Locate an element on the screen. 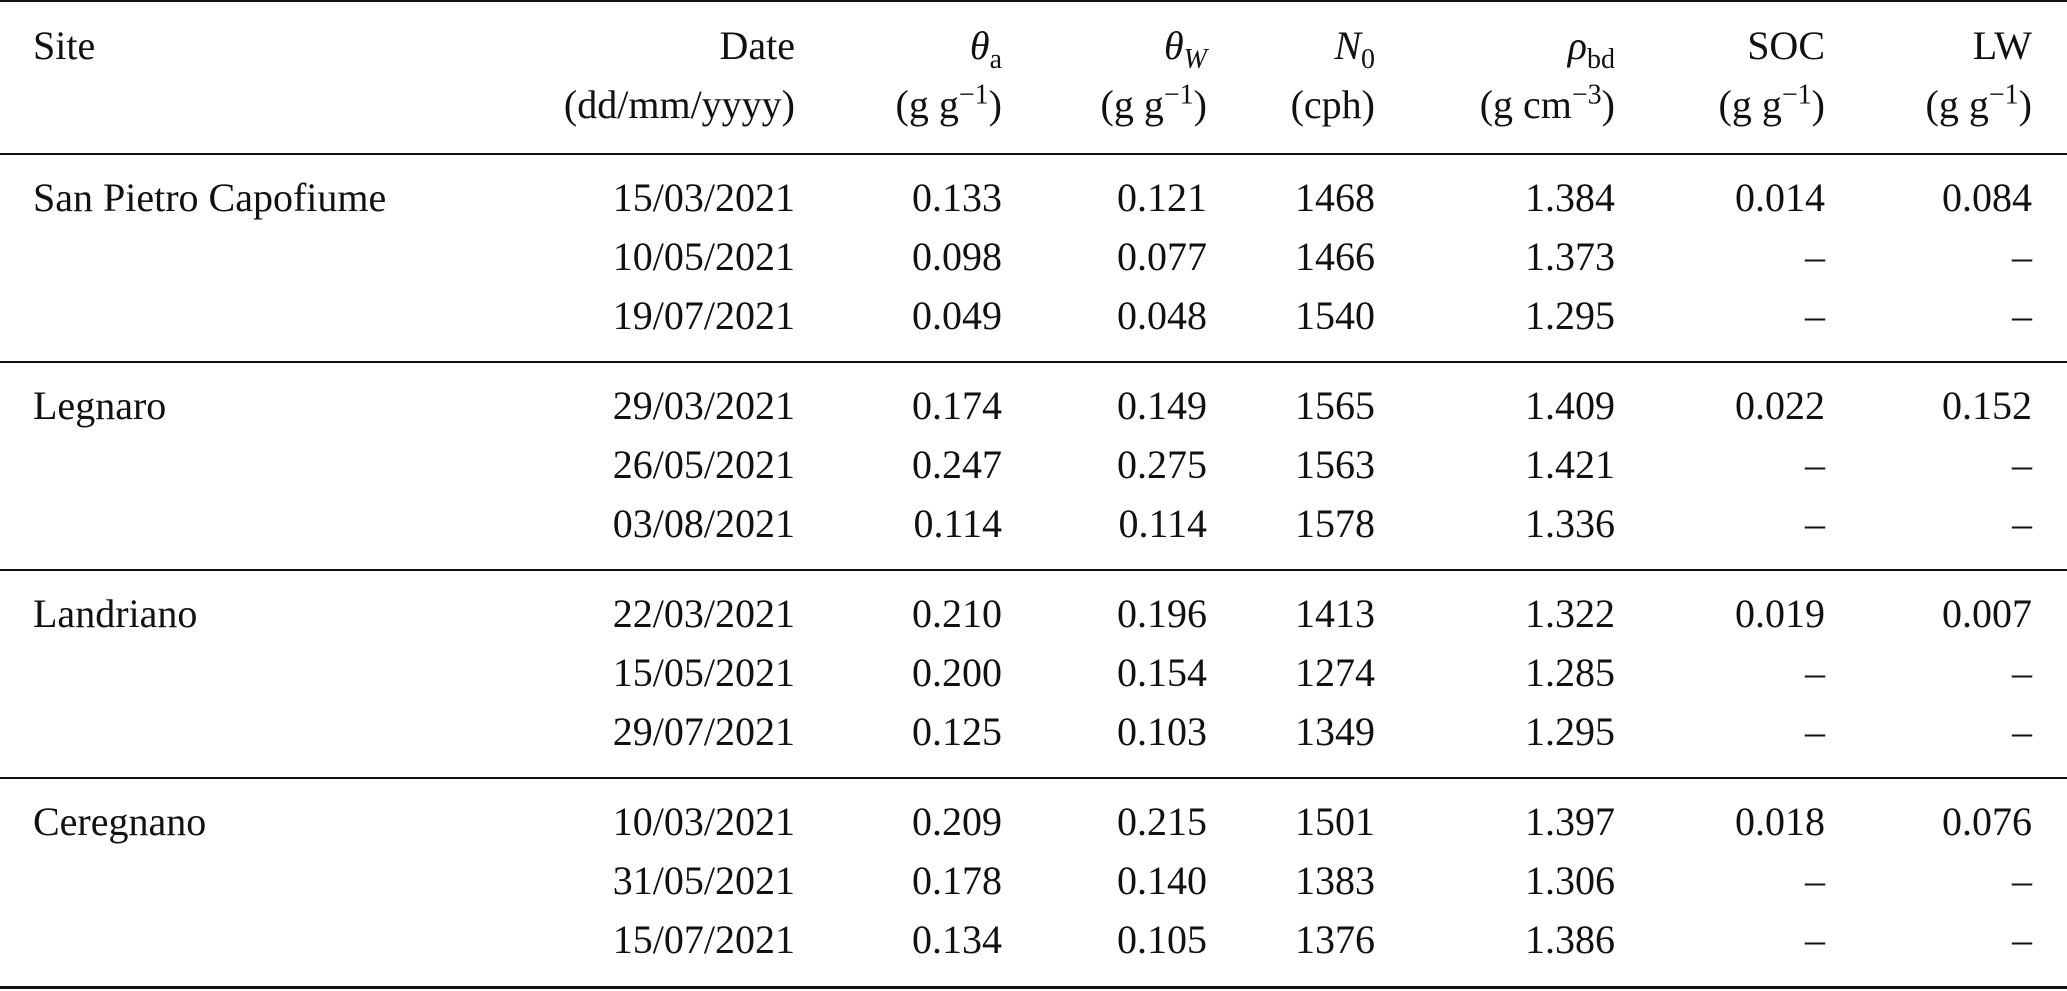 This screenshot has height=991, width=2067. header-name: ρ is located at coordinates (1577, 45).